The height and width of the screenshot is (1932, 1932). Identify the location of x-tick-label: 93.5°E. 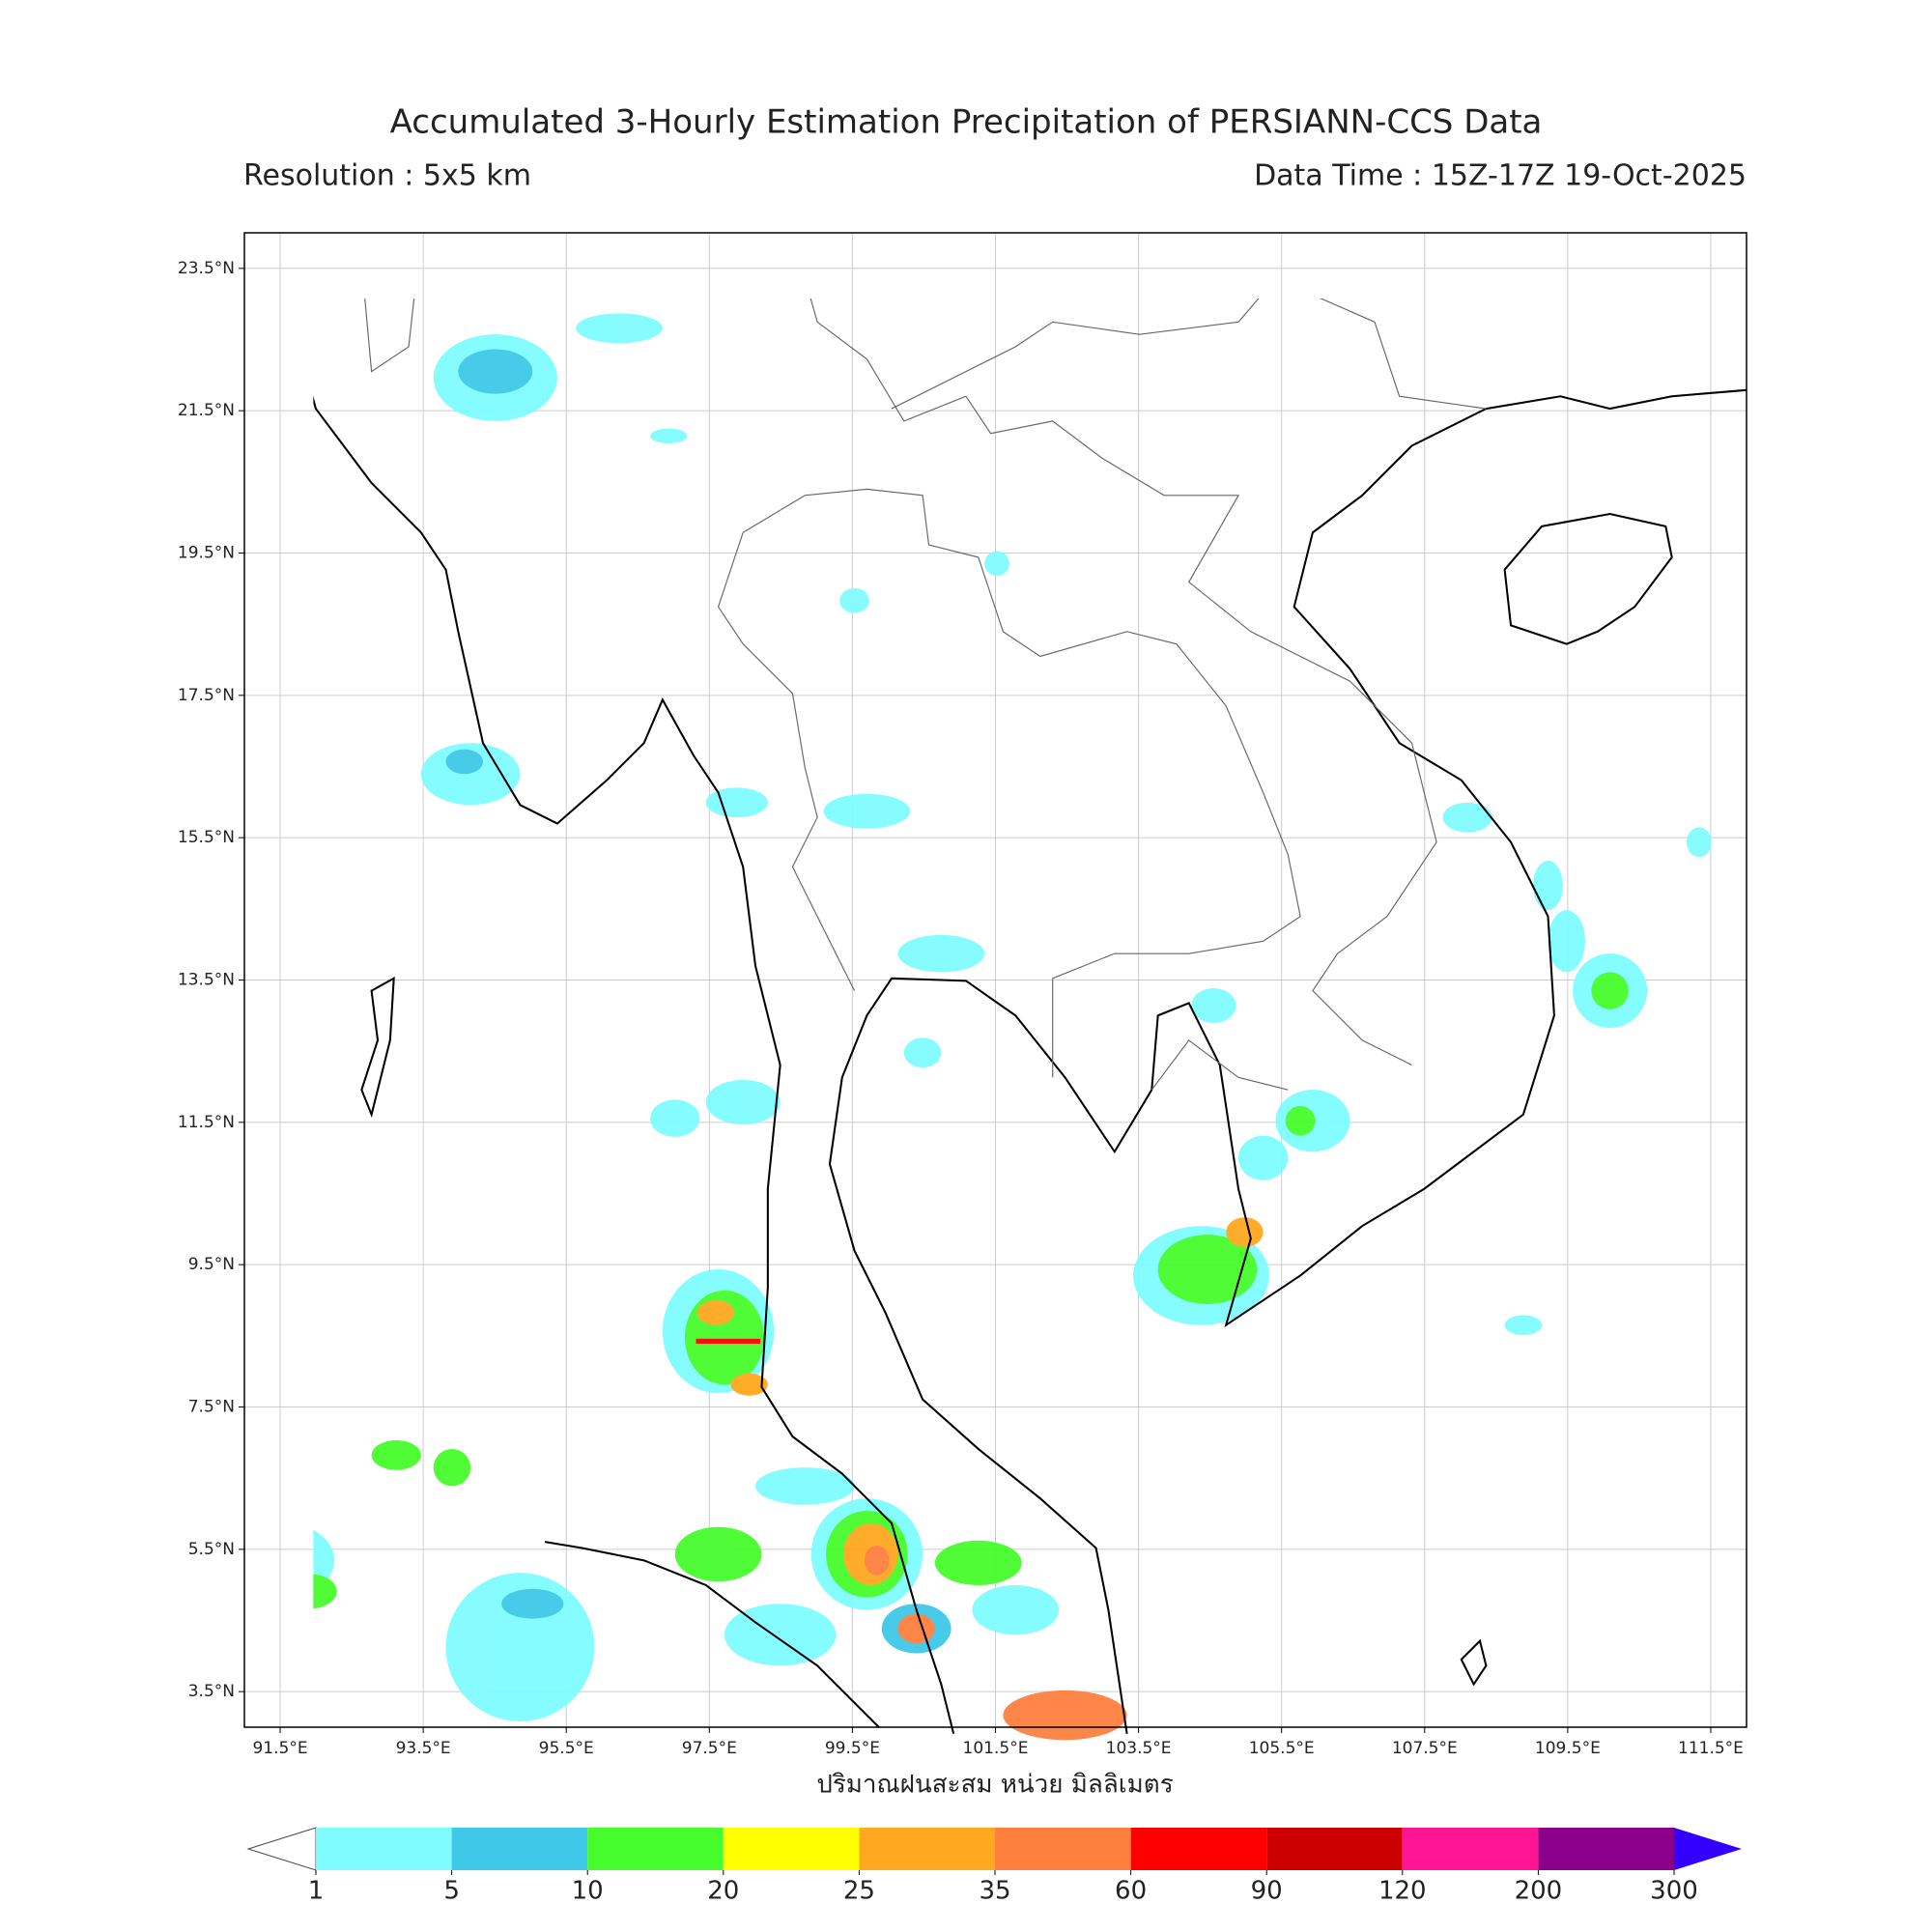
(423, 1748).